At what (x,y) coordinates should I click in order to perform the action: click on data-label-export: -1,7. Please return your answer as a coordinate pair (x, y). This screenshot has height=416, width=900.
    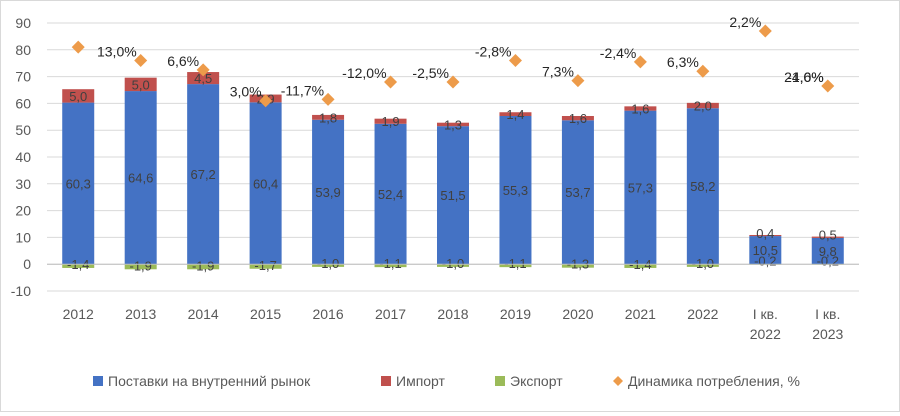
    Looking at the image, I should click on (265, 265).